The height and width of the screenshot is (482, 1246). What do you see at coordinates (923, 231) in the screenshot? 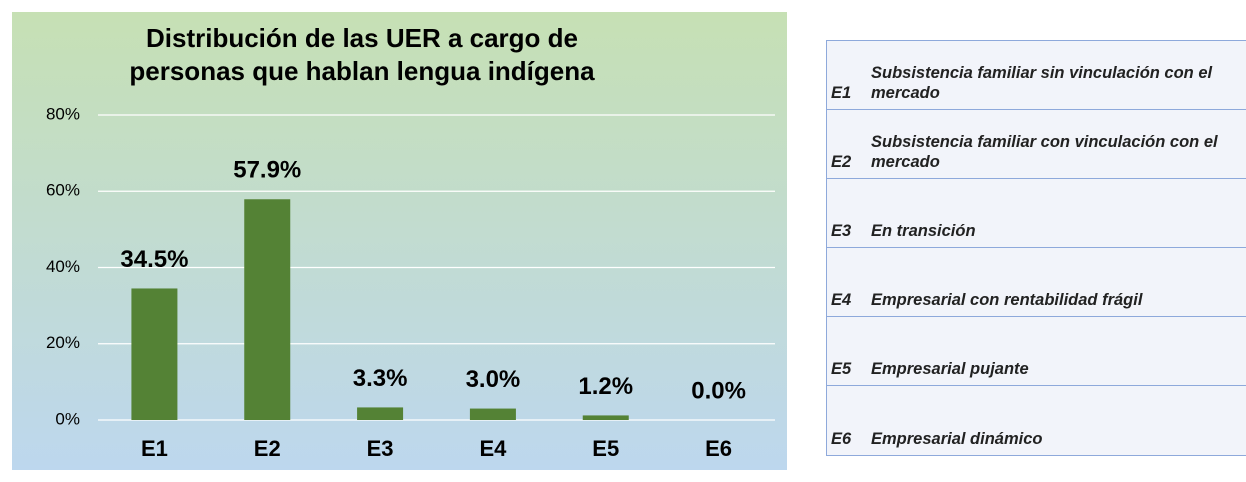
I see `legend-text: En transición` at bounding box center [923, 231].